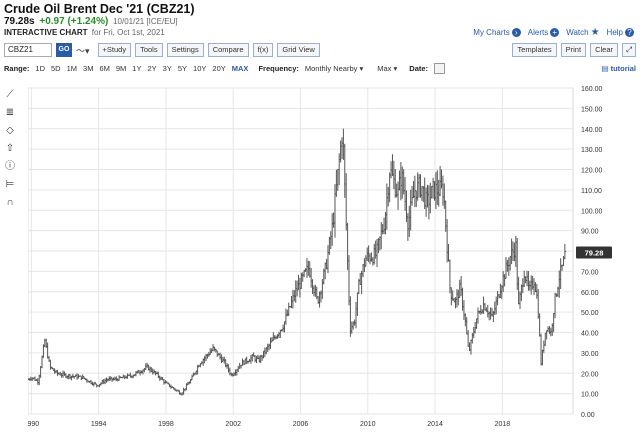  I want to click on alerts-label: Alerts, so click(538, 32).